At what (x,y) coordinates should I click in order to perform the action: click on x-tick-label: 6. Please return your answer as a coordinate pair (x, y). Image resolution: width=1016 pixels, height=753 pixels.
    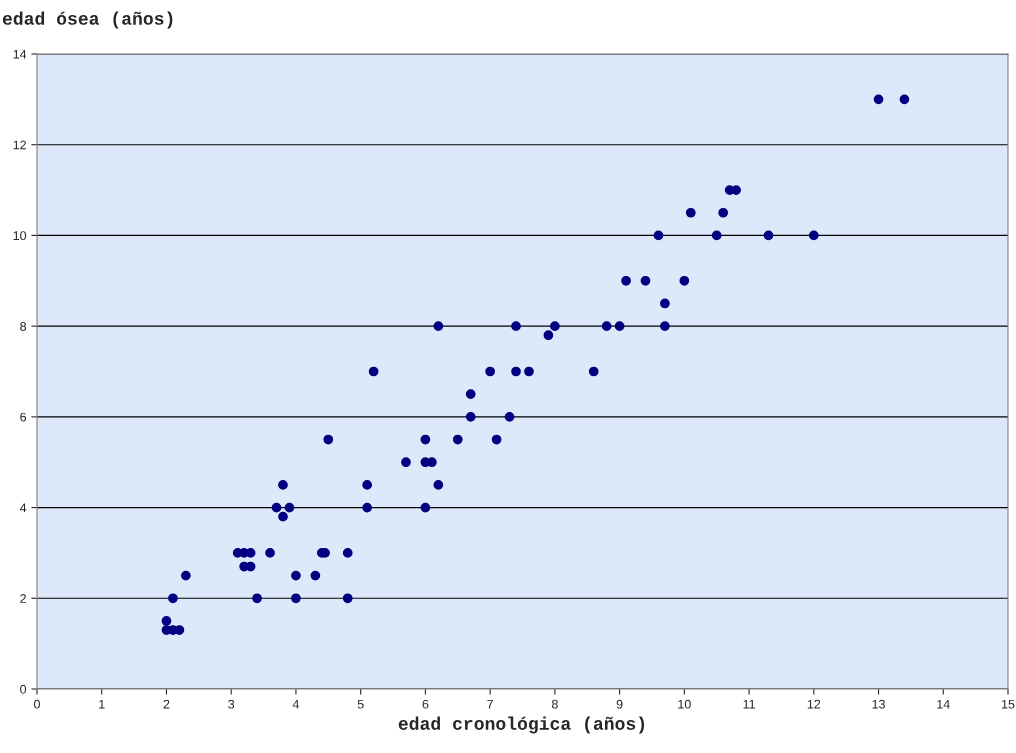
    Looking at the image, I should click on (425, 704).